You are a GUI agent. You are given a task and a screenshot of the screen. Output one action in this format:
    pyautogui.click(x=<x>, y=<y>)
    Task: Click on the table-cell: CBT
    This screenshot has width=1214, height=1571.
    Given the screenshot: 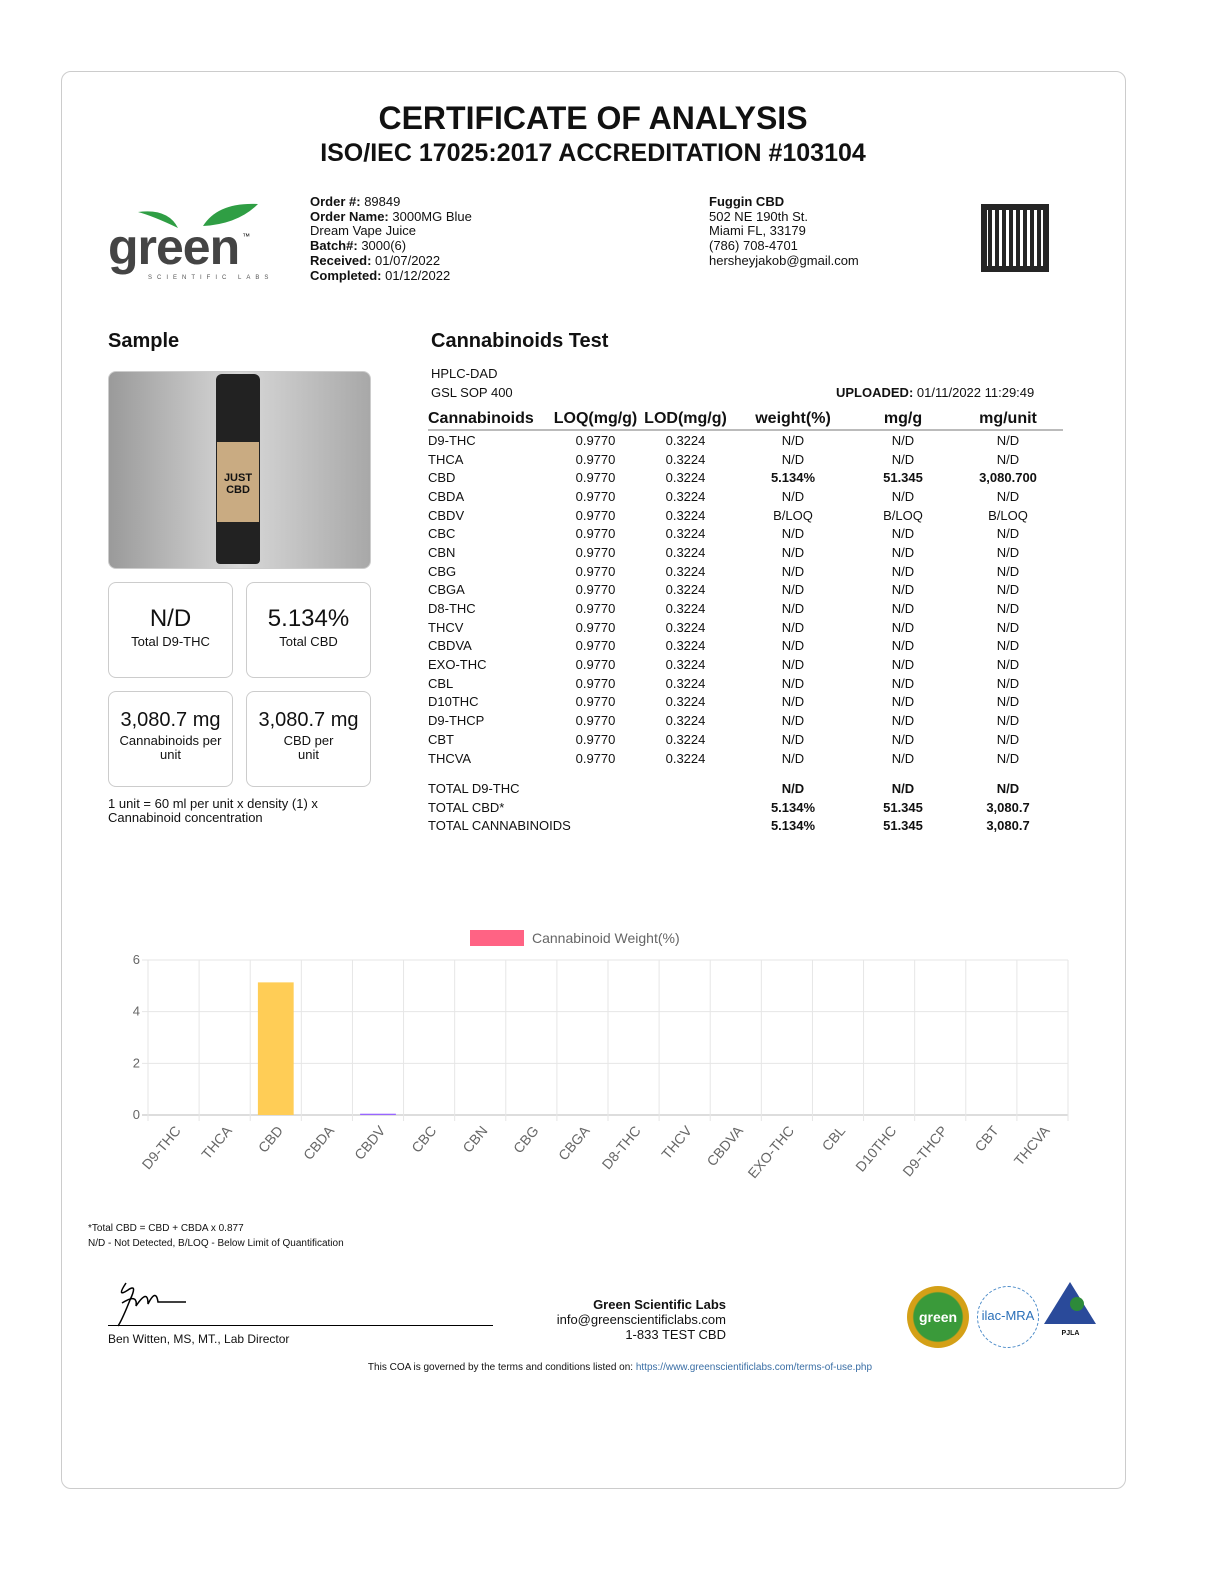 What is the action you would take?
    pyautogui.click(x=441, y=739)
    